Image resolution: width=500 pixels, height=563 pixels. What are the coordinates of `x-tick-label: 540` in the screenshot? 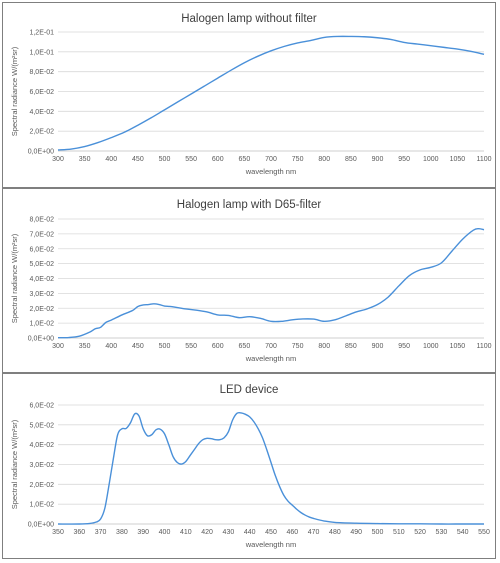 It's located at (463, 532).